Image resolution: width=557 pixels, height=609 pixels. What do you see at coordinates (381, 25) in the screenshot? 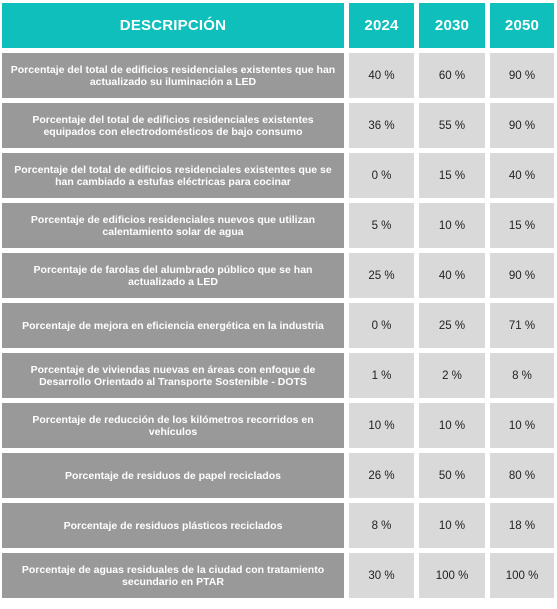
I see `header-year-2024: 2024` at bounding box center [381, 25].